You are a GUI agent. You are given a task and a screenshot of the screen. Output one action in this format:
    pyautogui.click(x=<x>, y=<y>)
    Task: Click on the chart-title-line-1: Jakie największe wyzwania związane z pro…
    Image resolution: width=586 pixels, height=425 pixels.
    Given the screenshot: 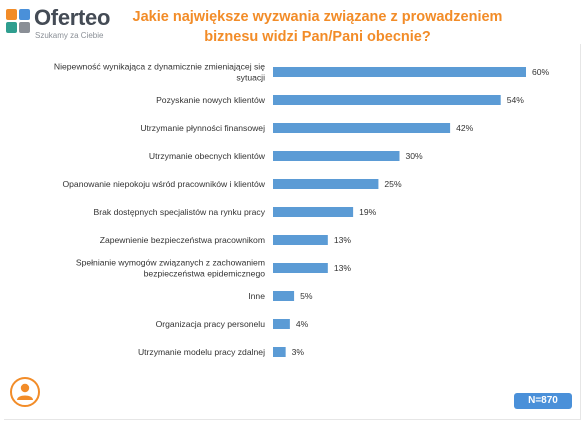 What is the action you would take?
    pyautogui.click(x=317, y=17)
    